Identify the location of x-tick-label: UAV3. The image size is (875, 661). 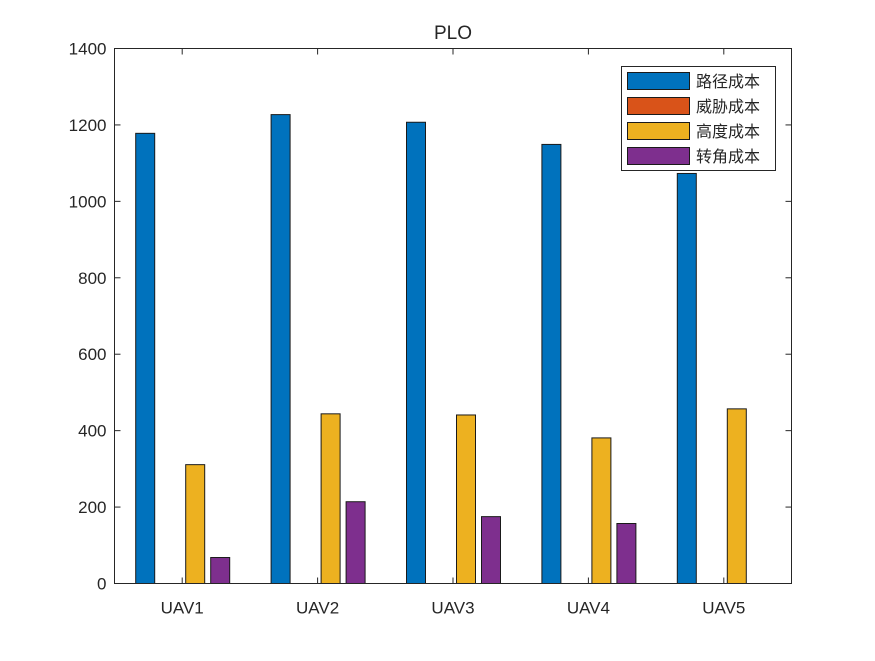
(452, 608).